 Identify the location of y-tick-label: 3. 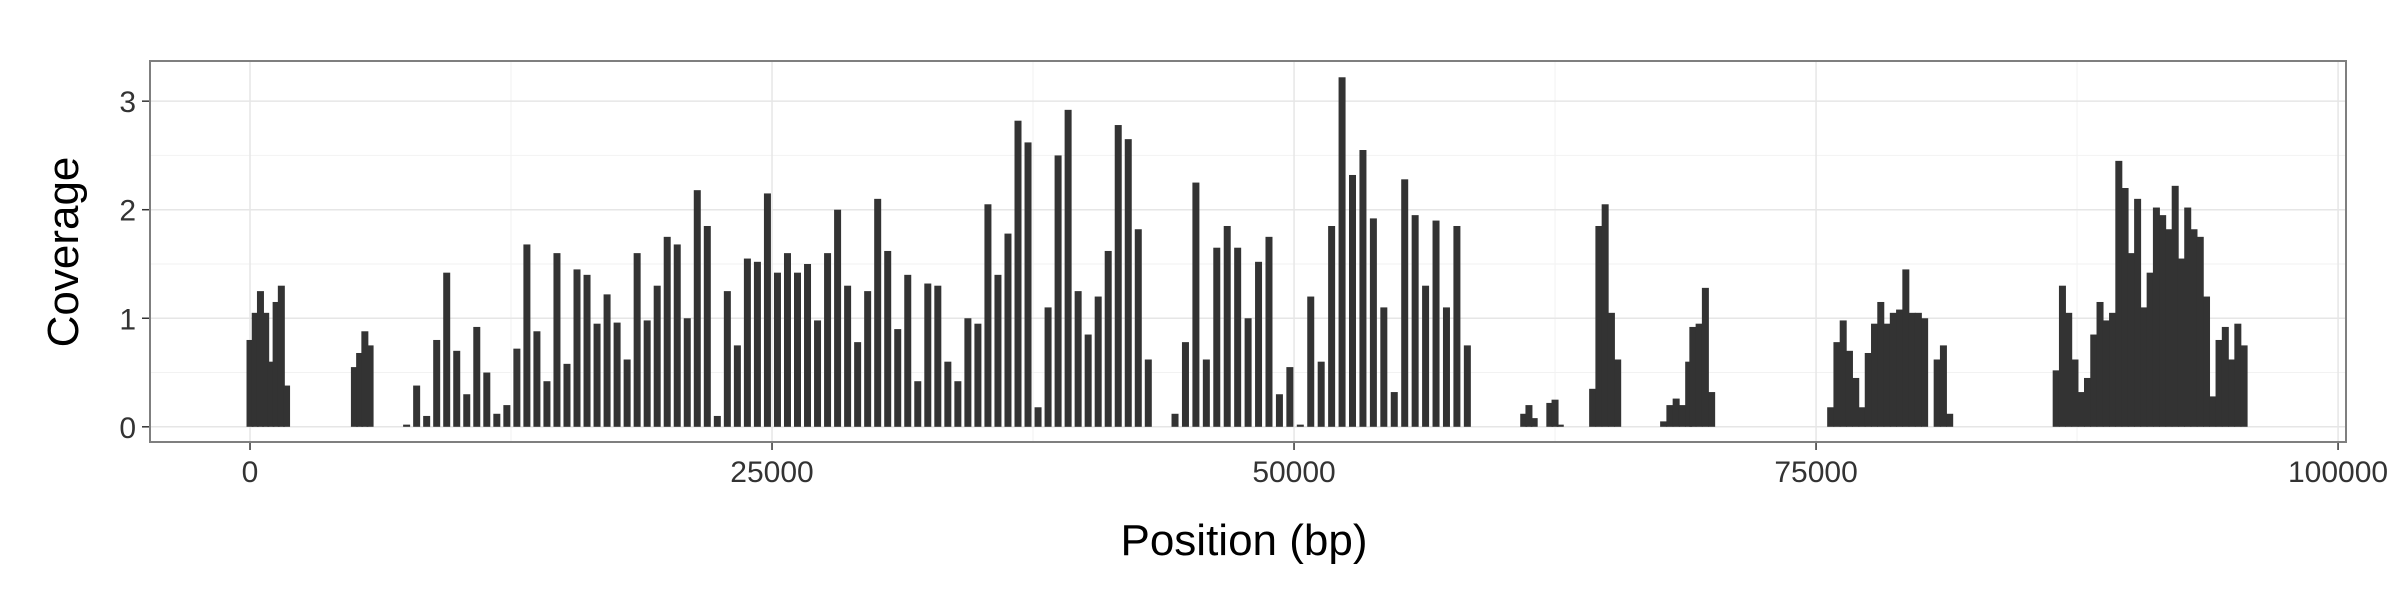
(127, 102).